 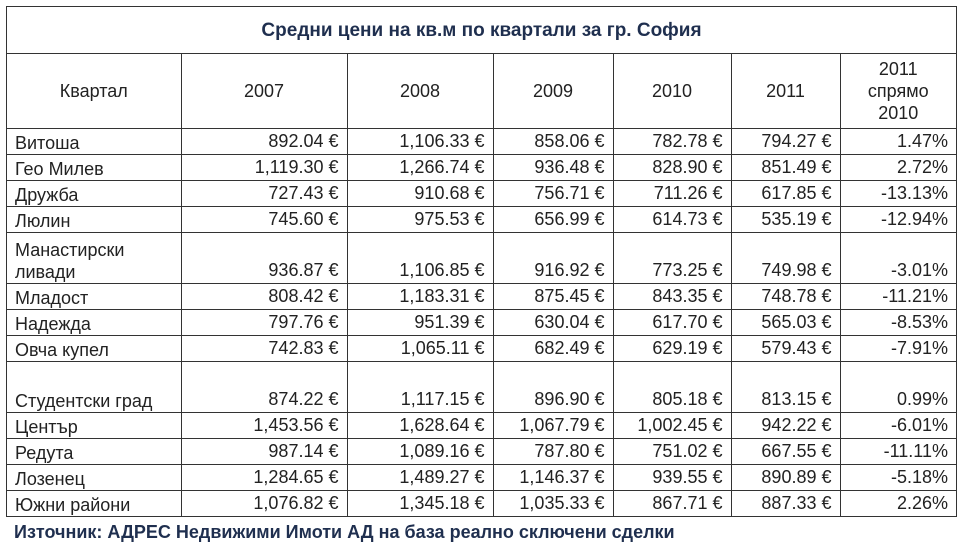 What do you see at coordinates (671, 425) in the screenshot?
I see `price-2010-cell: 1,002.45 €` at bounding box center [671, 425].